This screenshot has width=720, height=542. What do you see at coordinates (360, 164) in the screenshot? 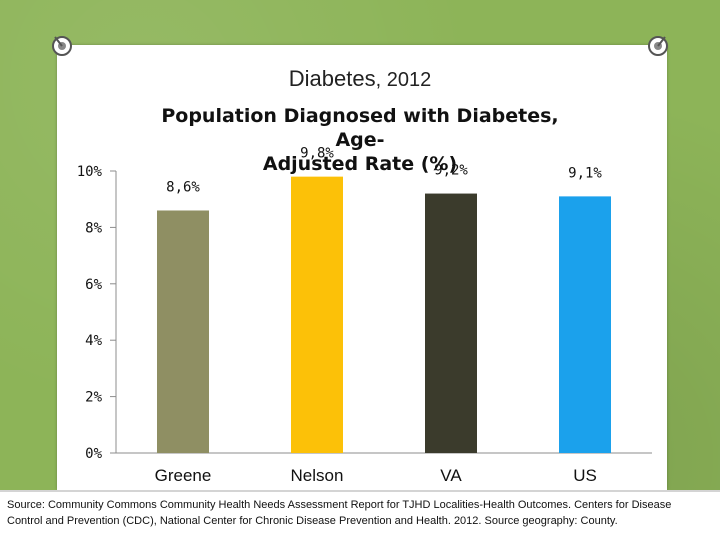
I see `chart-title-line2: Adjusted Rate (%)` at bounding box center [360, 164].